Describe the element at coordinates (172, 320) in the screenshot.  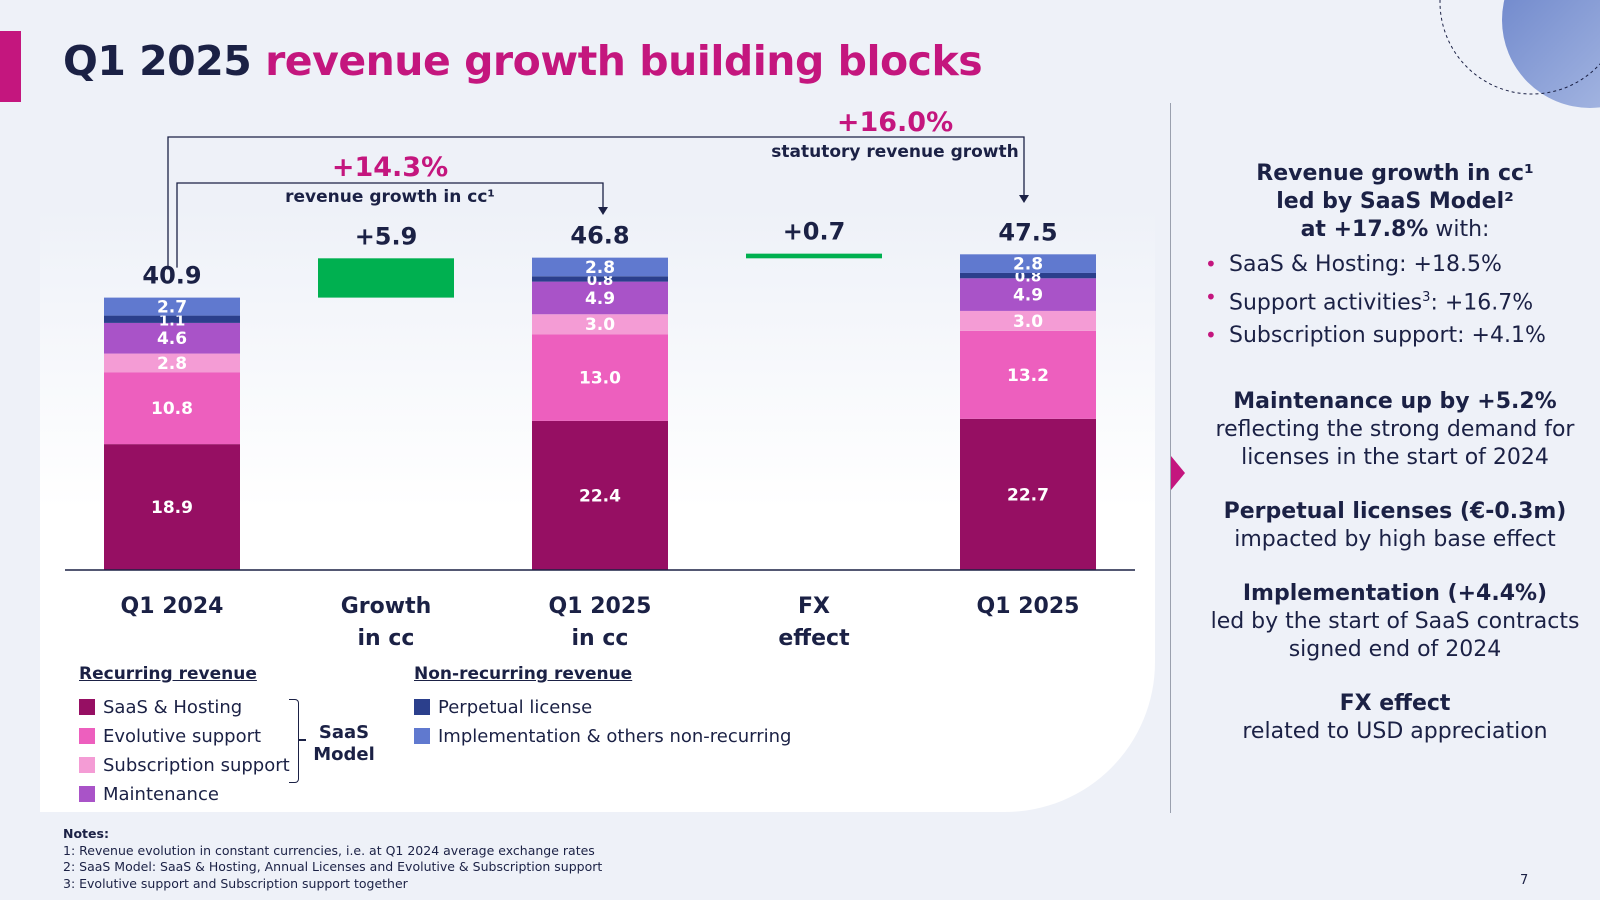
I see `bar-segment-label: 1.1` at that location.